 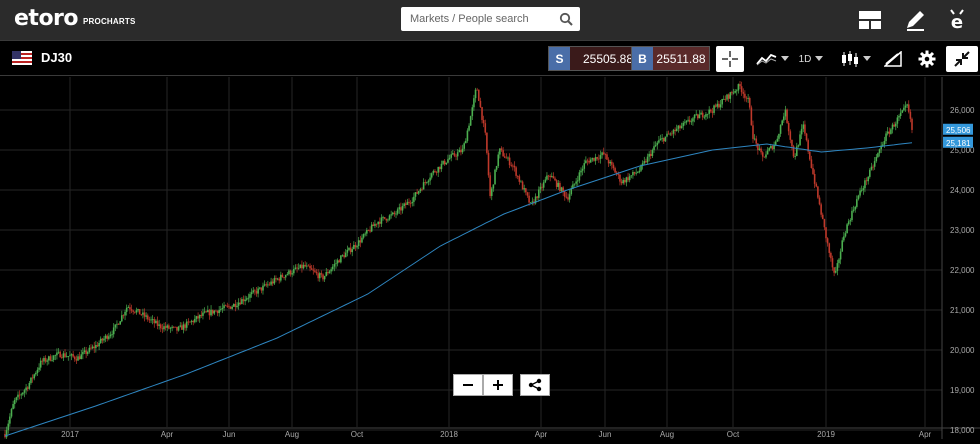 What do you see at coordinates (870, 20) in the screenshot?
I see `layout-icon` at bounding box center [870, 20].